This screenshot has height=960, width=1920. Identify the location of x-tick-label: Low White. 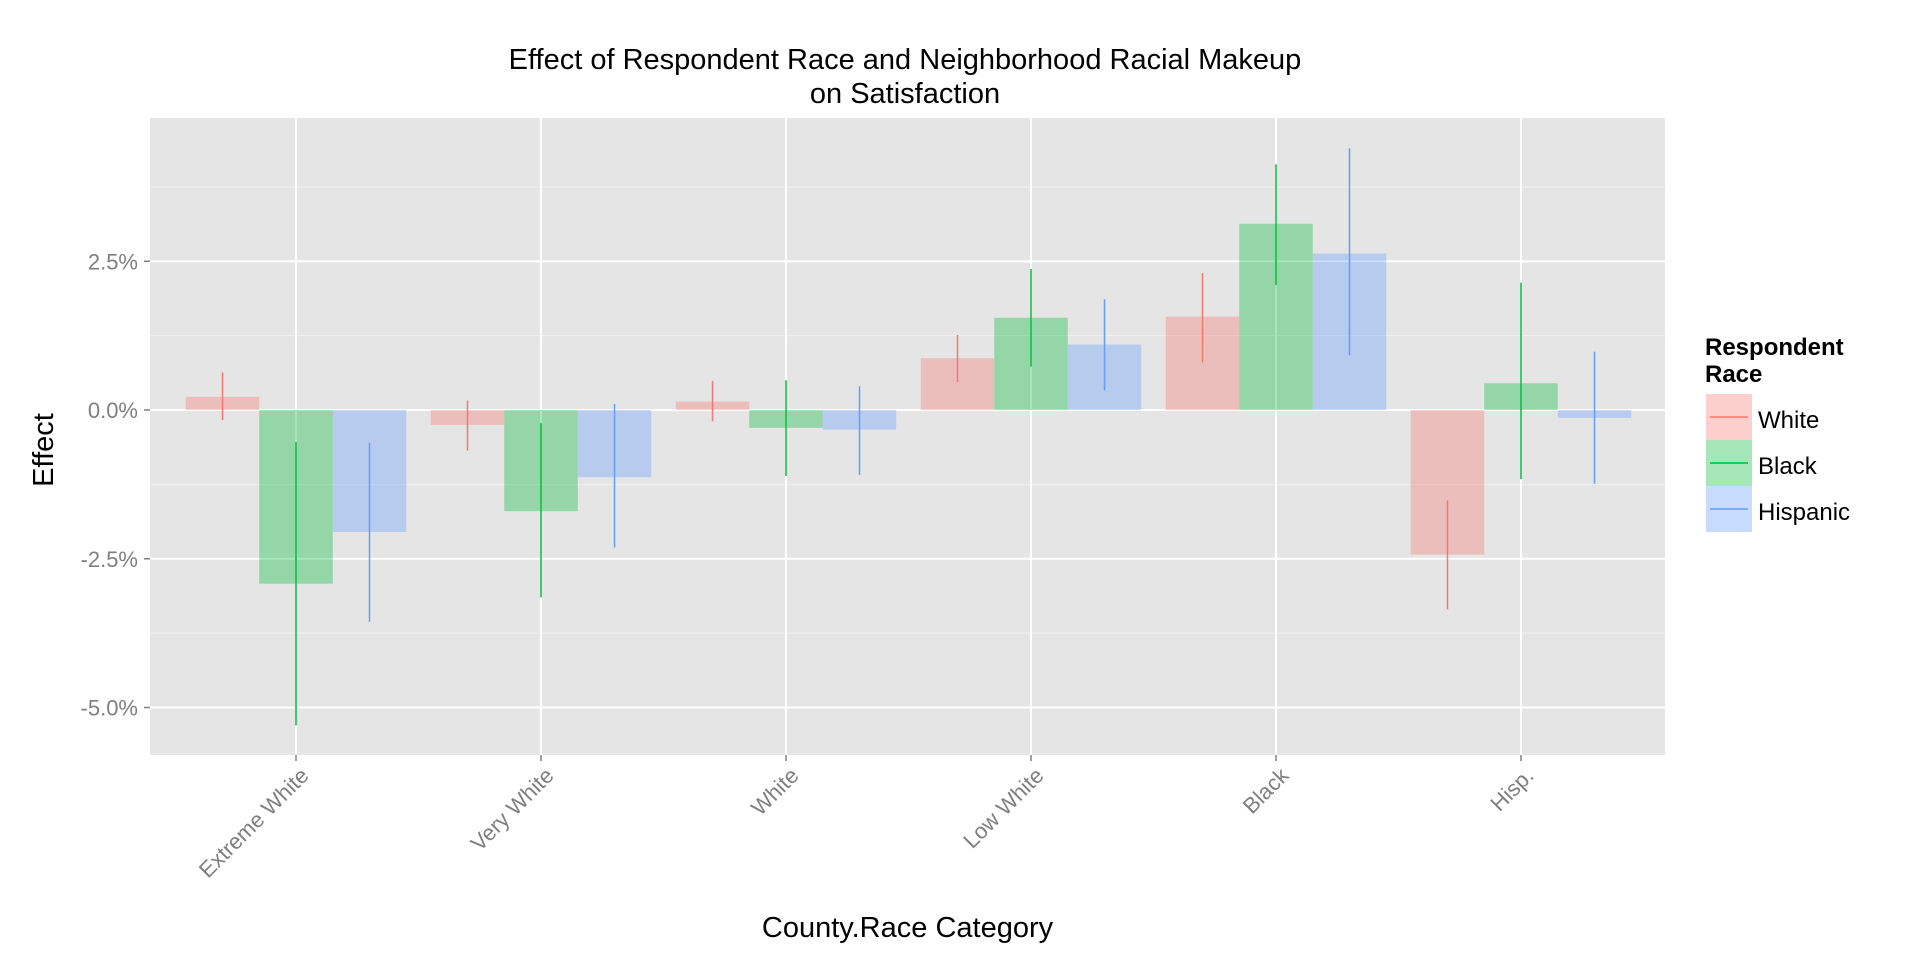
(1003, 808).